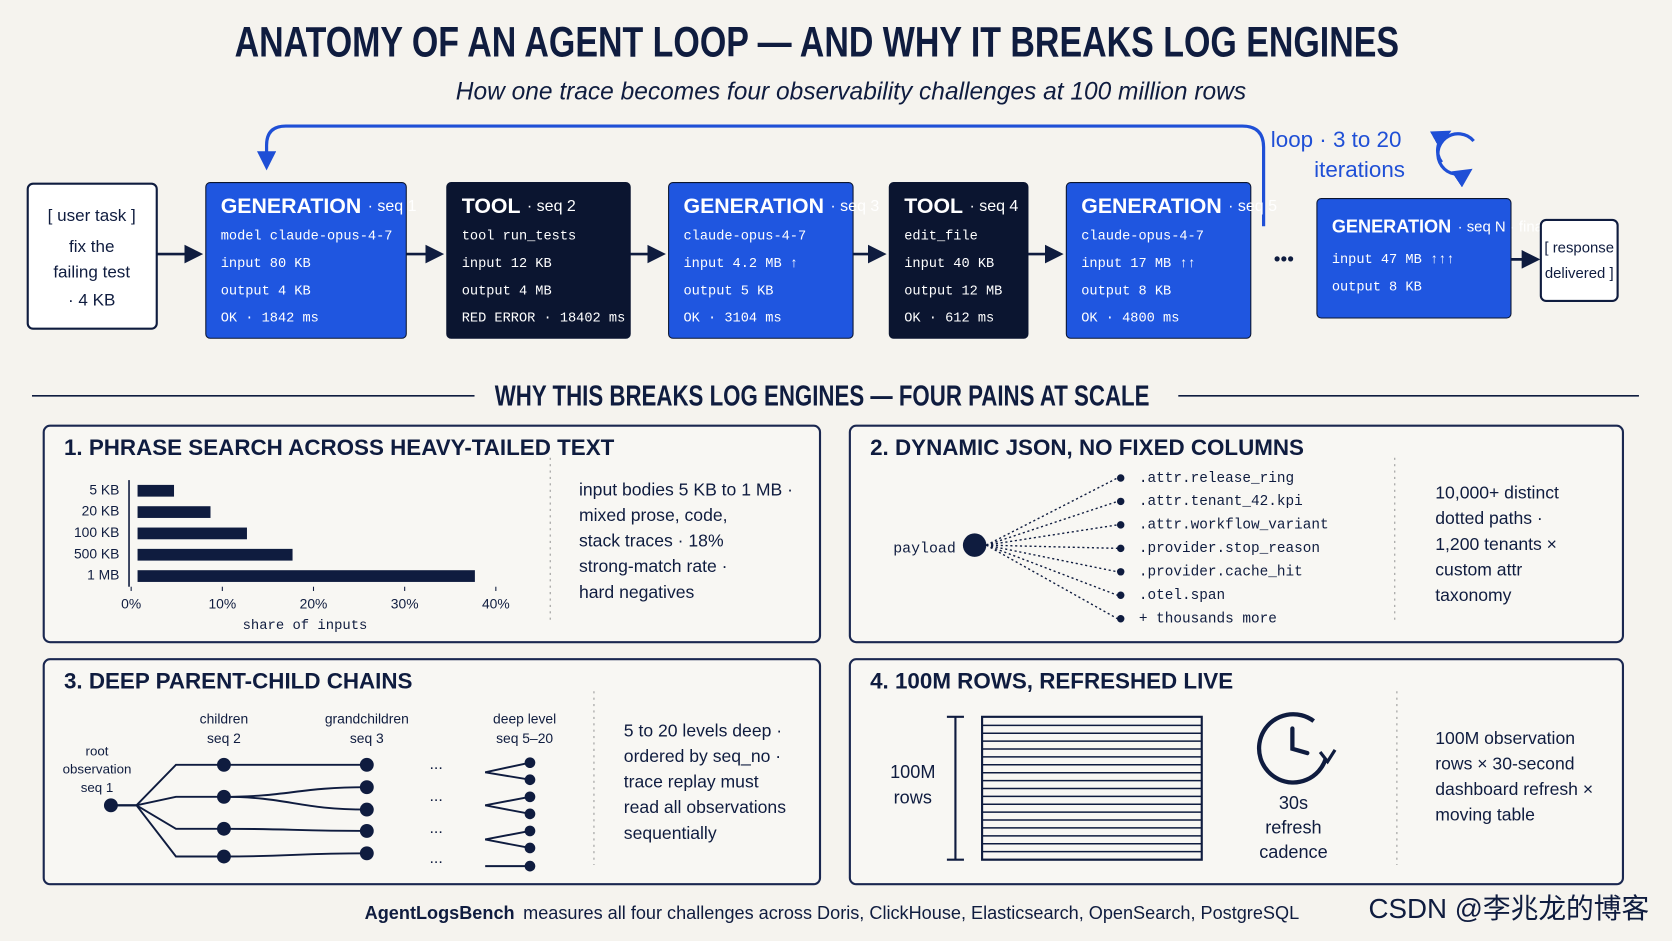 The height and width of the screenshot is (941, 1672). Describe the element at coordinates (1221, 573) in the screenshot. I see `json-path: .provider.cache_hit` at that location.